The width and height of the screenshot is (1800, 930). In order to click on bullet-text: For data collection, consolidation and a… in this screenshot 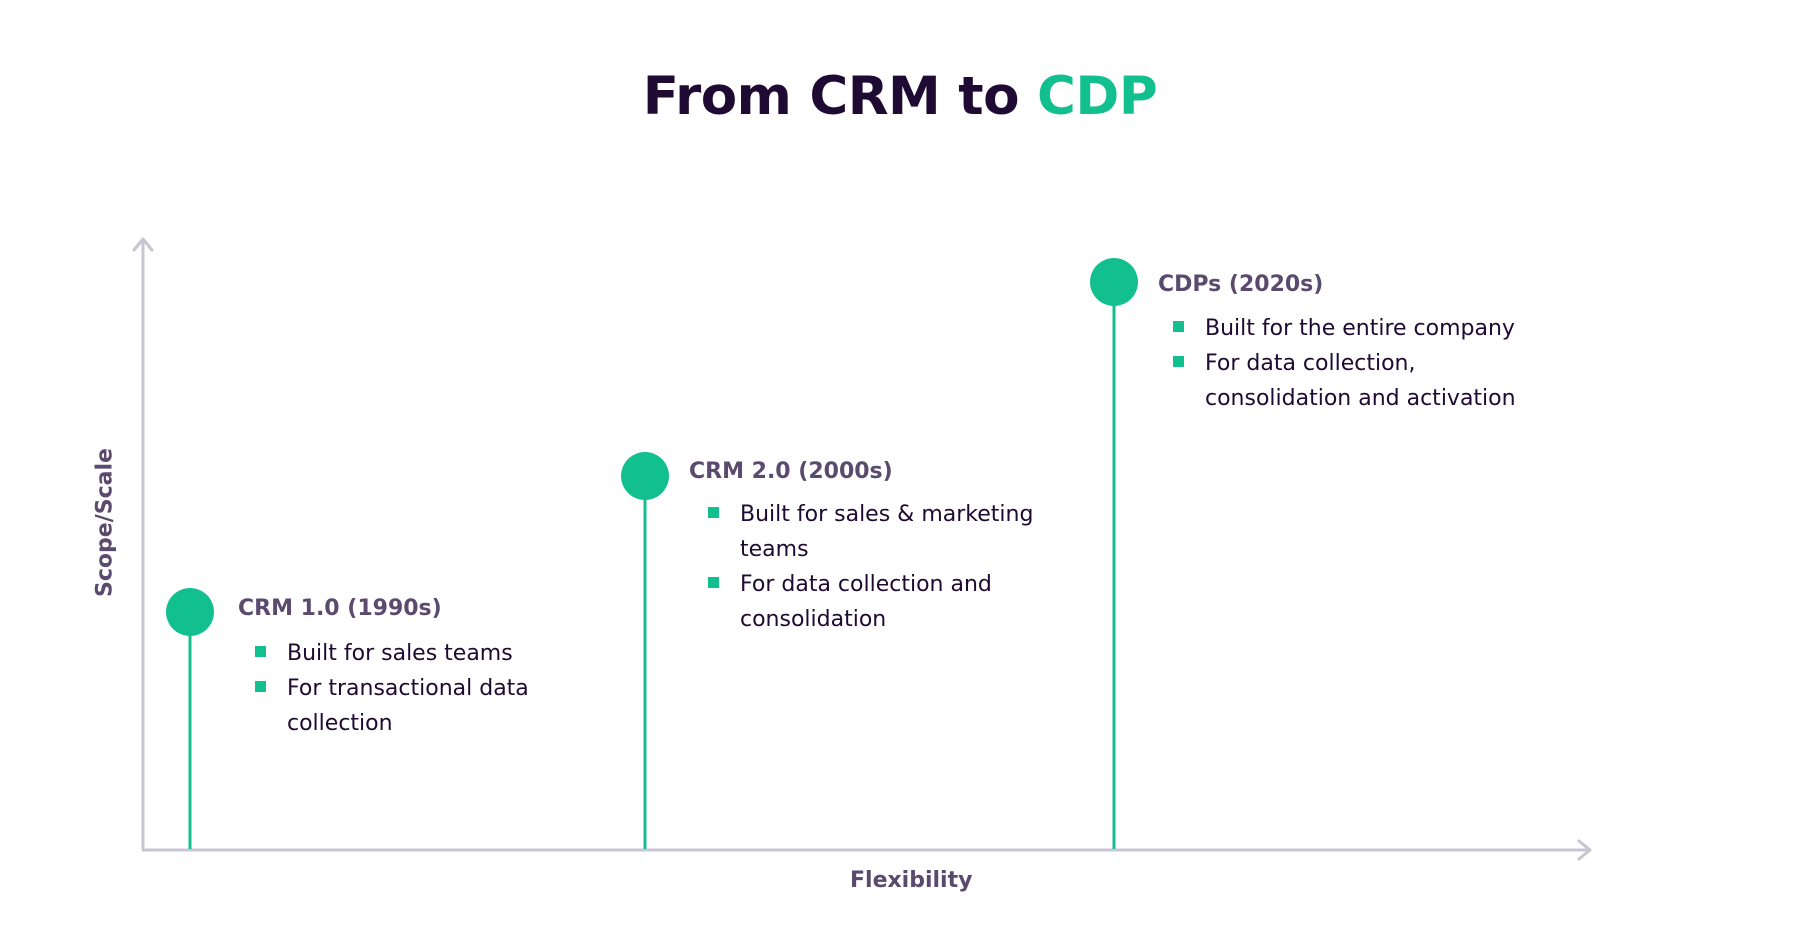, I will do `click(1360, 381)`.